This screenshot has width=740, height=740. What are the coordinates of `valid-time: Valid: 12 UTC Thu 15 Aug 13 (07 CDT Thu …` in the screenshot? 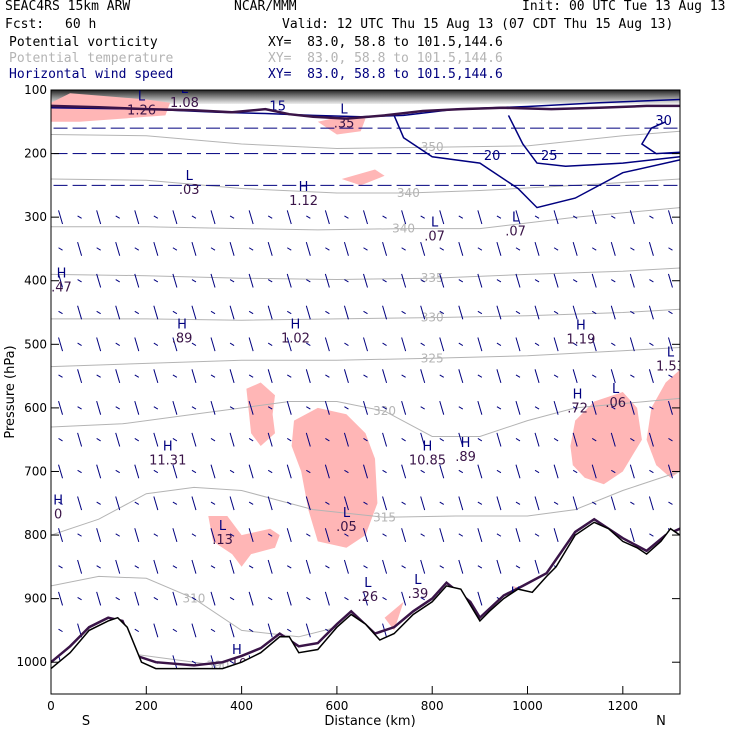 It's located at (478, 24).